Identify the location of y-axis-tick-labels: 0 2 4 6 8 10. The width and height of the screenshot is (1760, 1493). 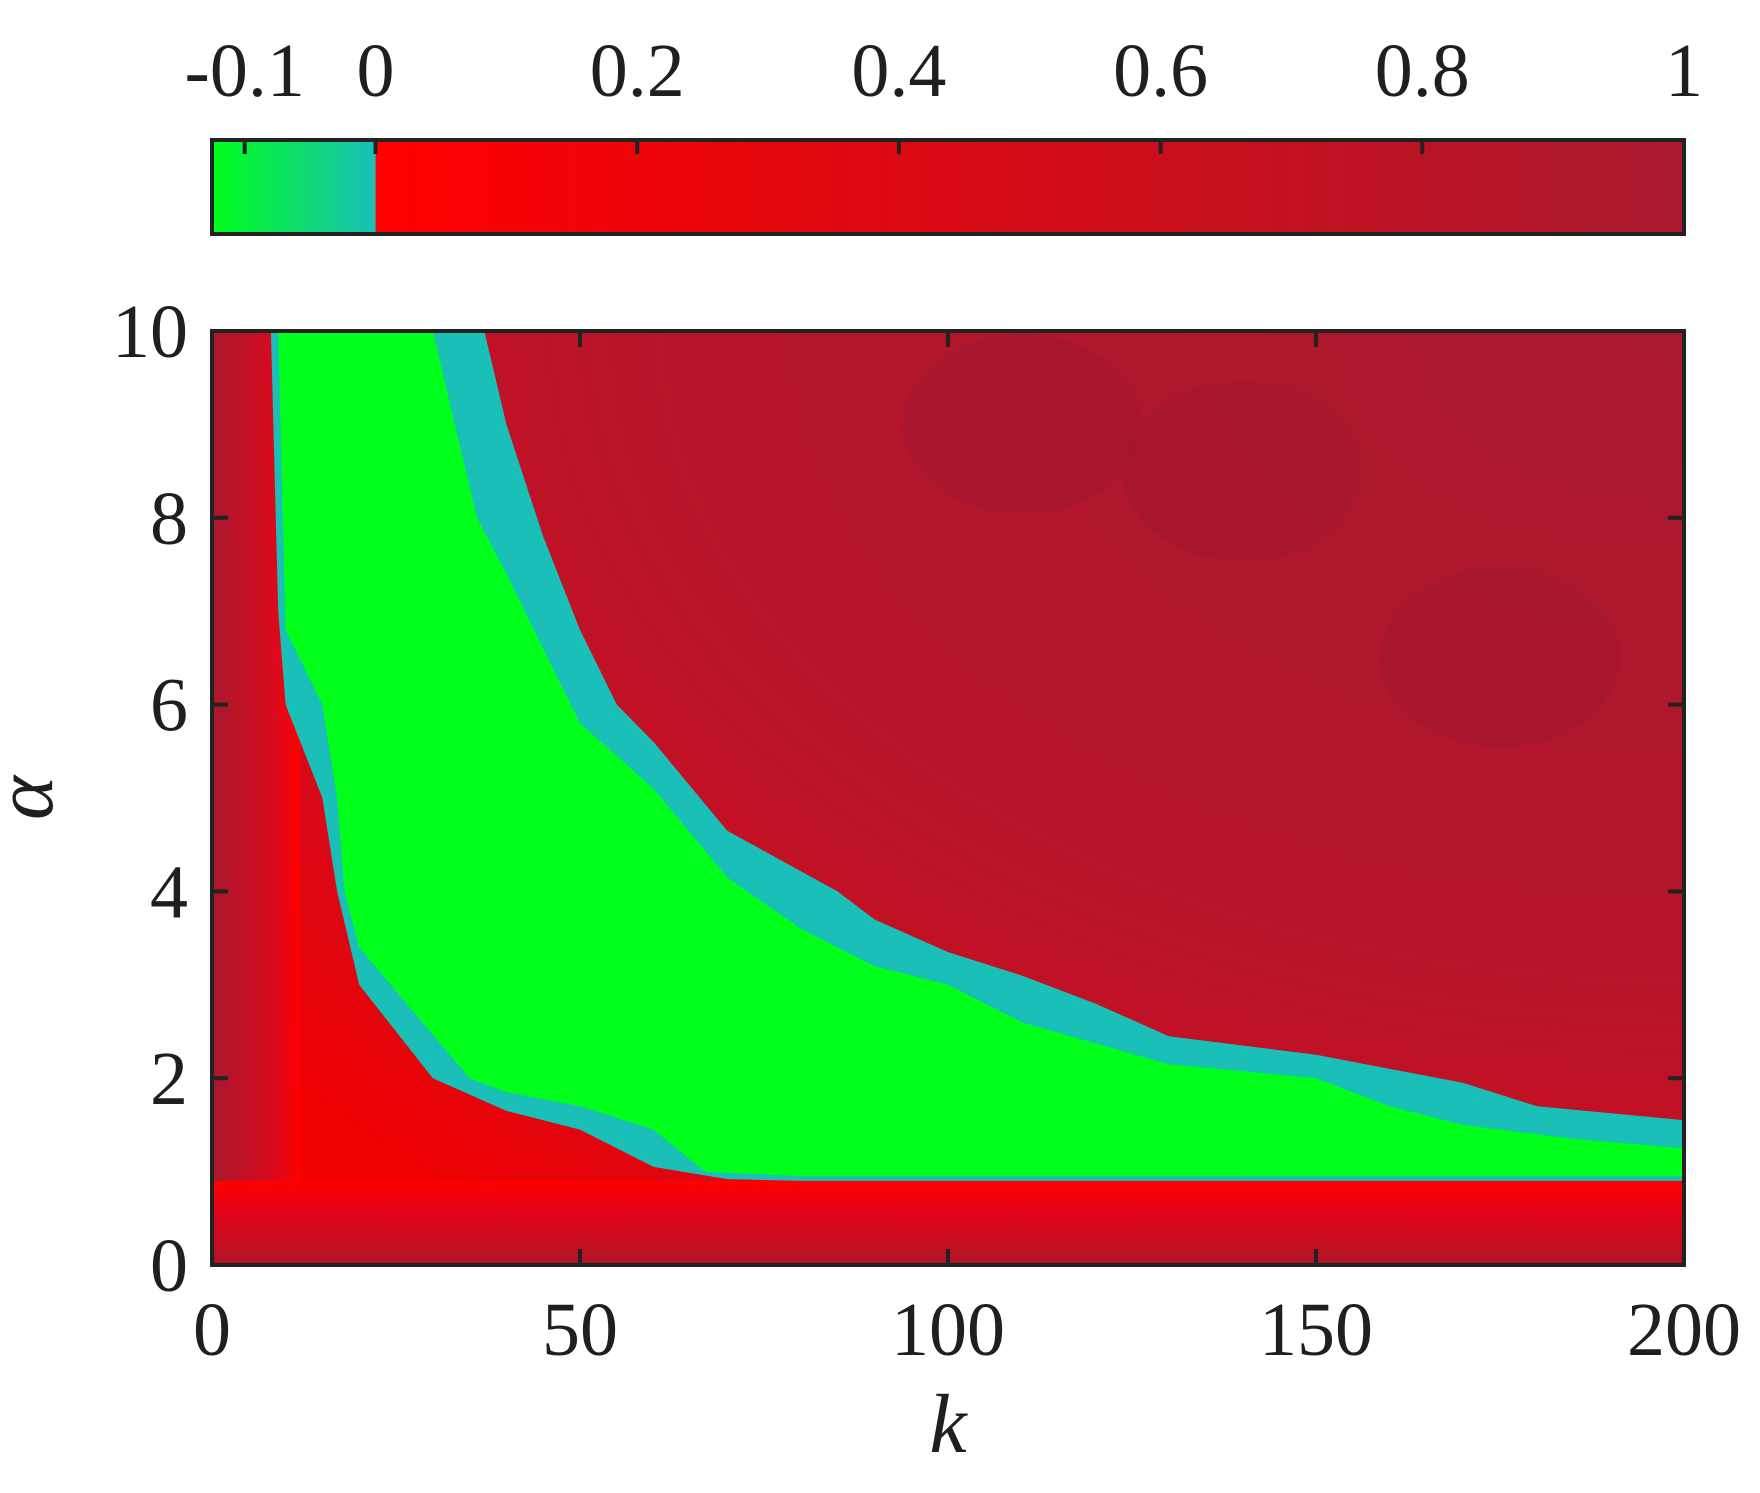
(150, 799).